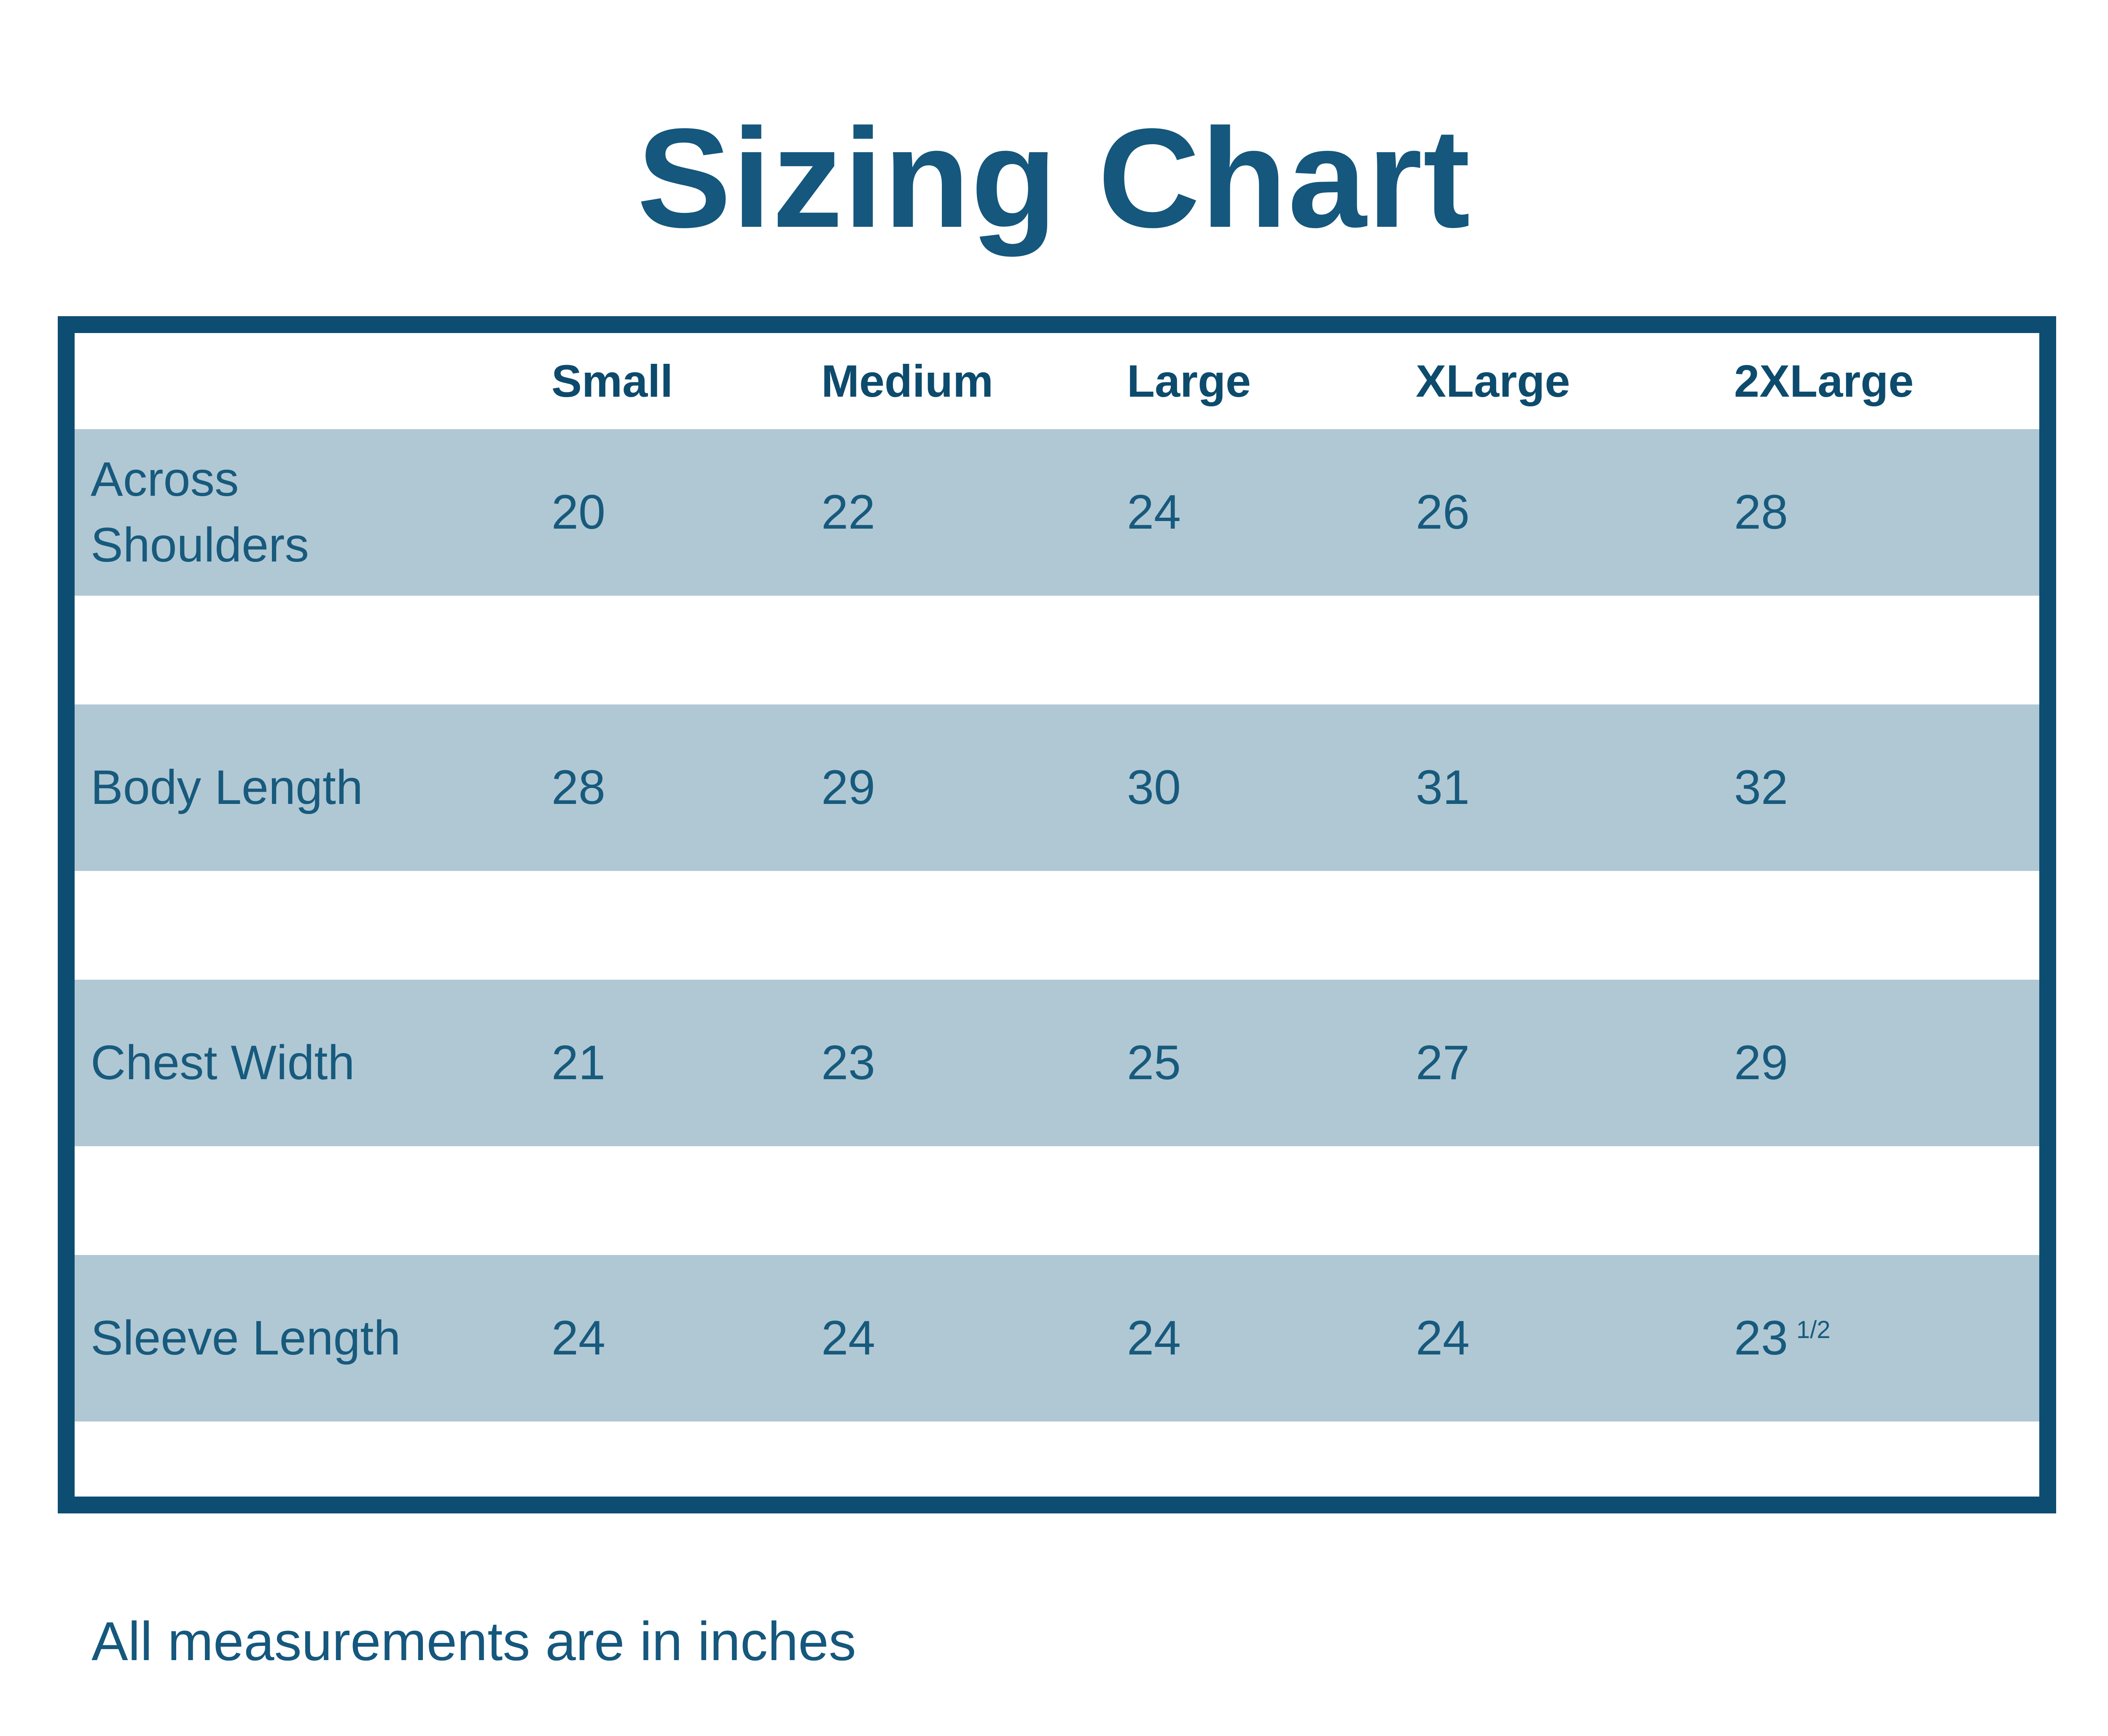 This screenshot has height=1736, width=2108. What do you see at coordinates (578, 1062) in the screenshot?
I see `table-cell: 21` at bounding box center [578, 1062].